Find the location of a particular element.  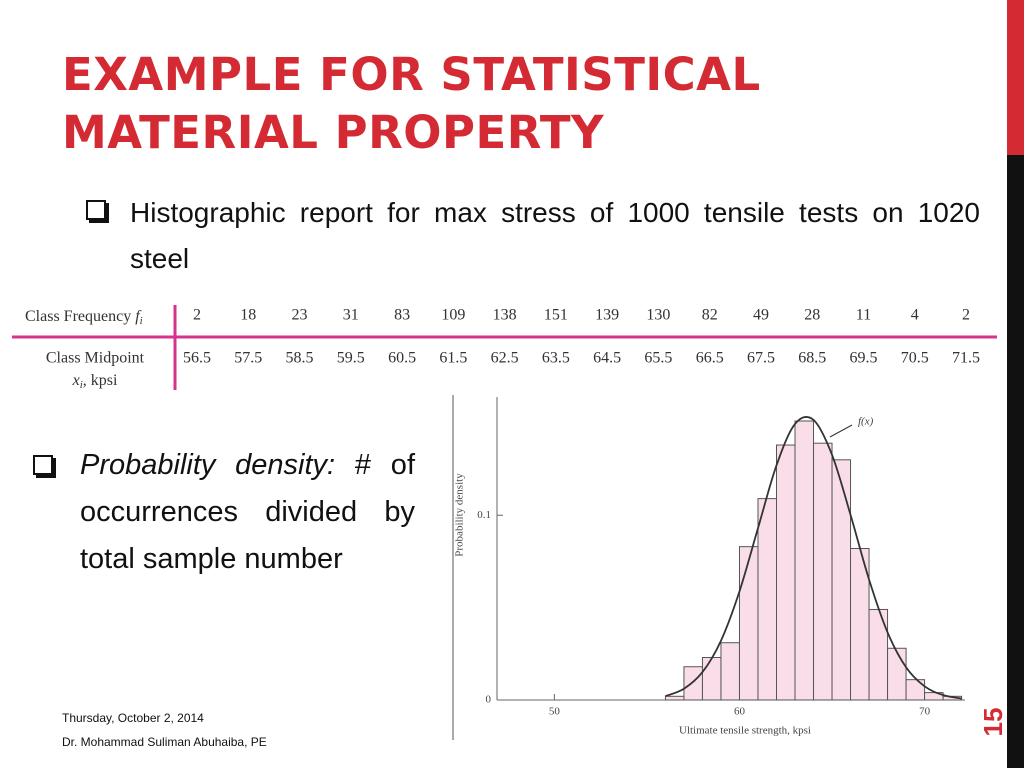

table-cell: 109 is located at coordinates (453, 315).